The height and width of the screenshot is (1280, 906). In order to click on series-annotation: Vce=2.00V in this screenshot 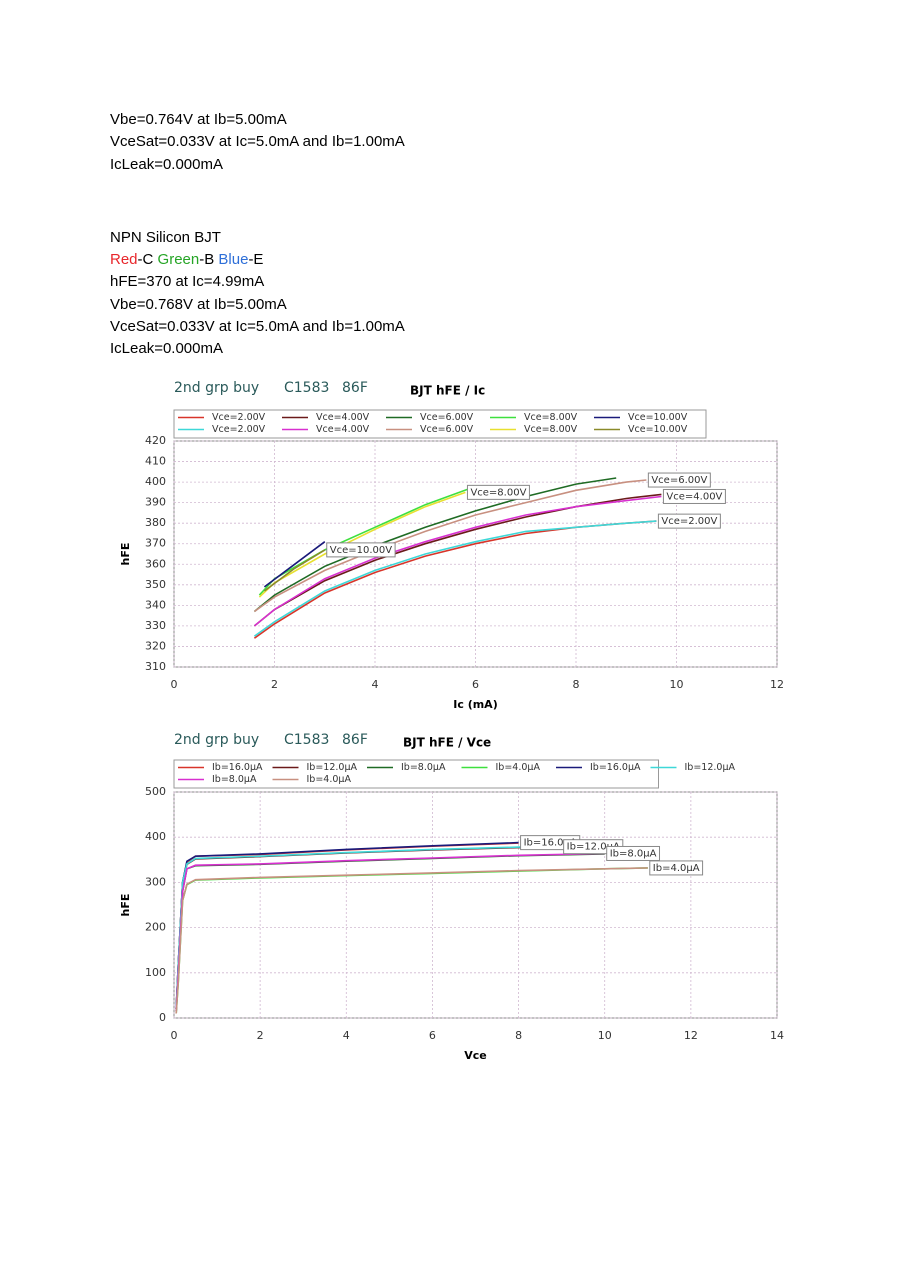, I will do `click(689, 521)`.